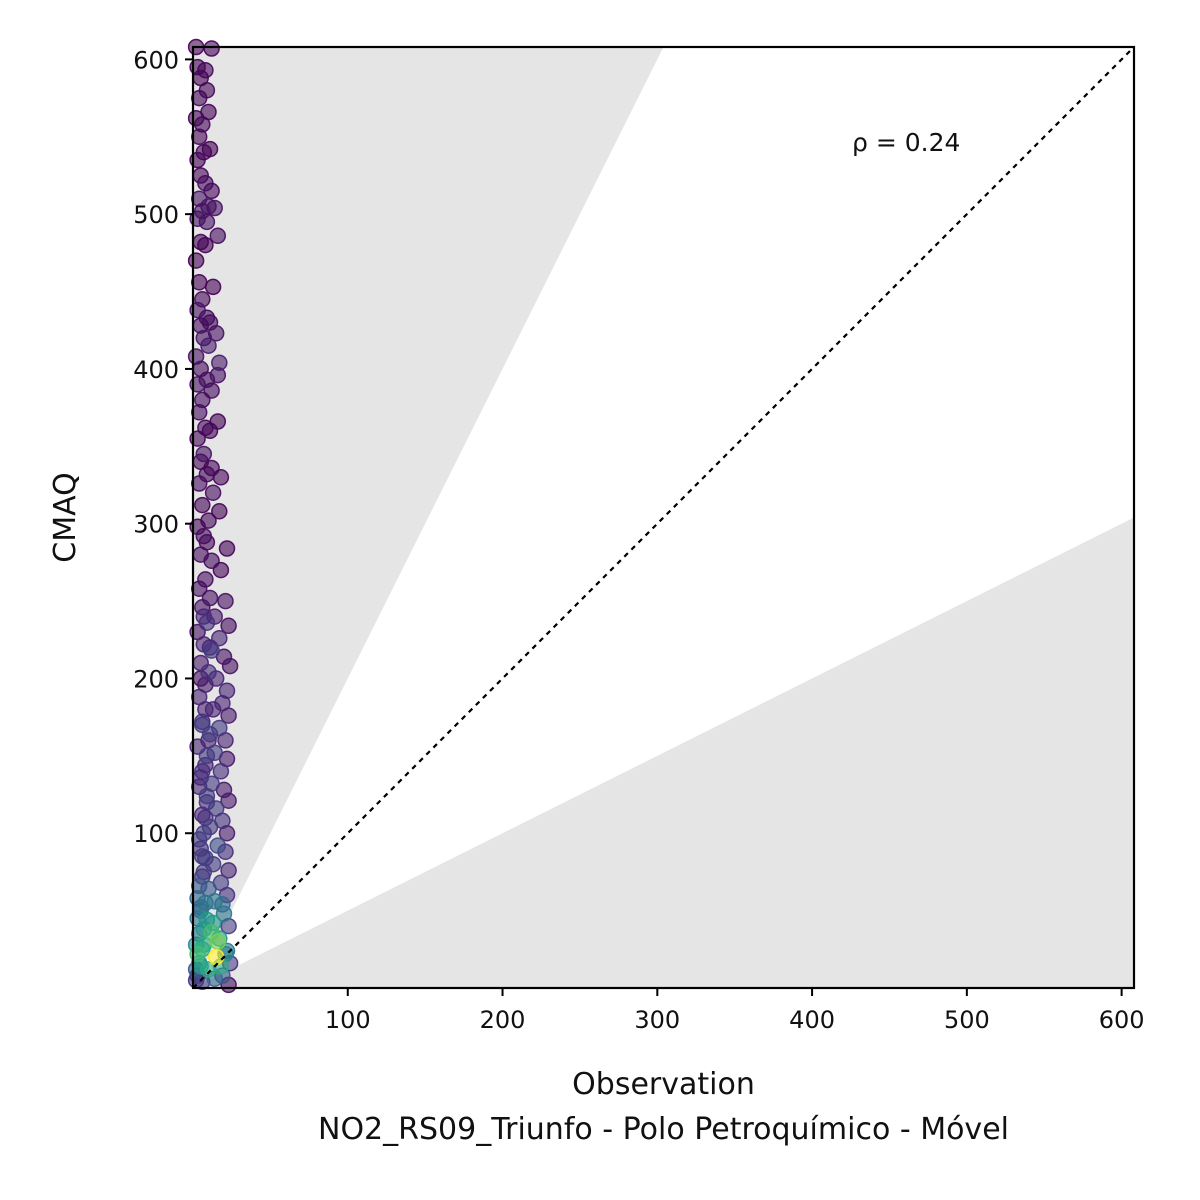 This screenshot has width=1200, height=1200. What do you see at coordinates (156, 370) in the screenshot?
I see `y-tick-label: 400` at bounding box center [156, 370].